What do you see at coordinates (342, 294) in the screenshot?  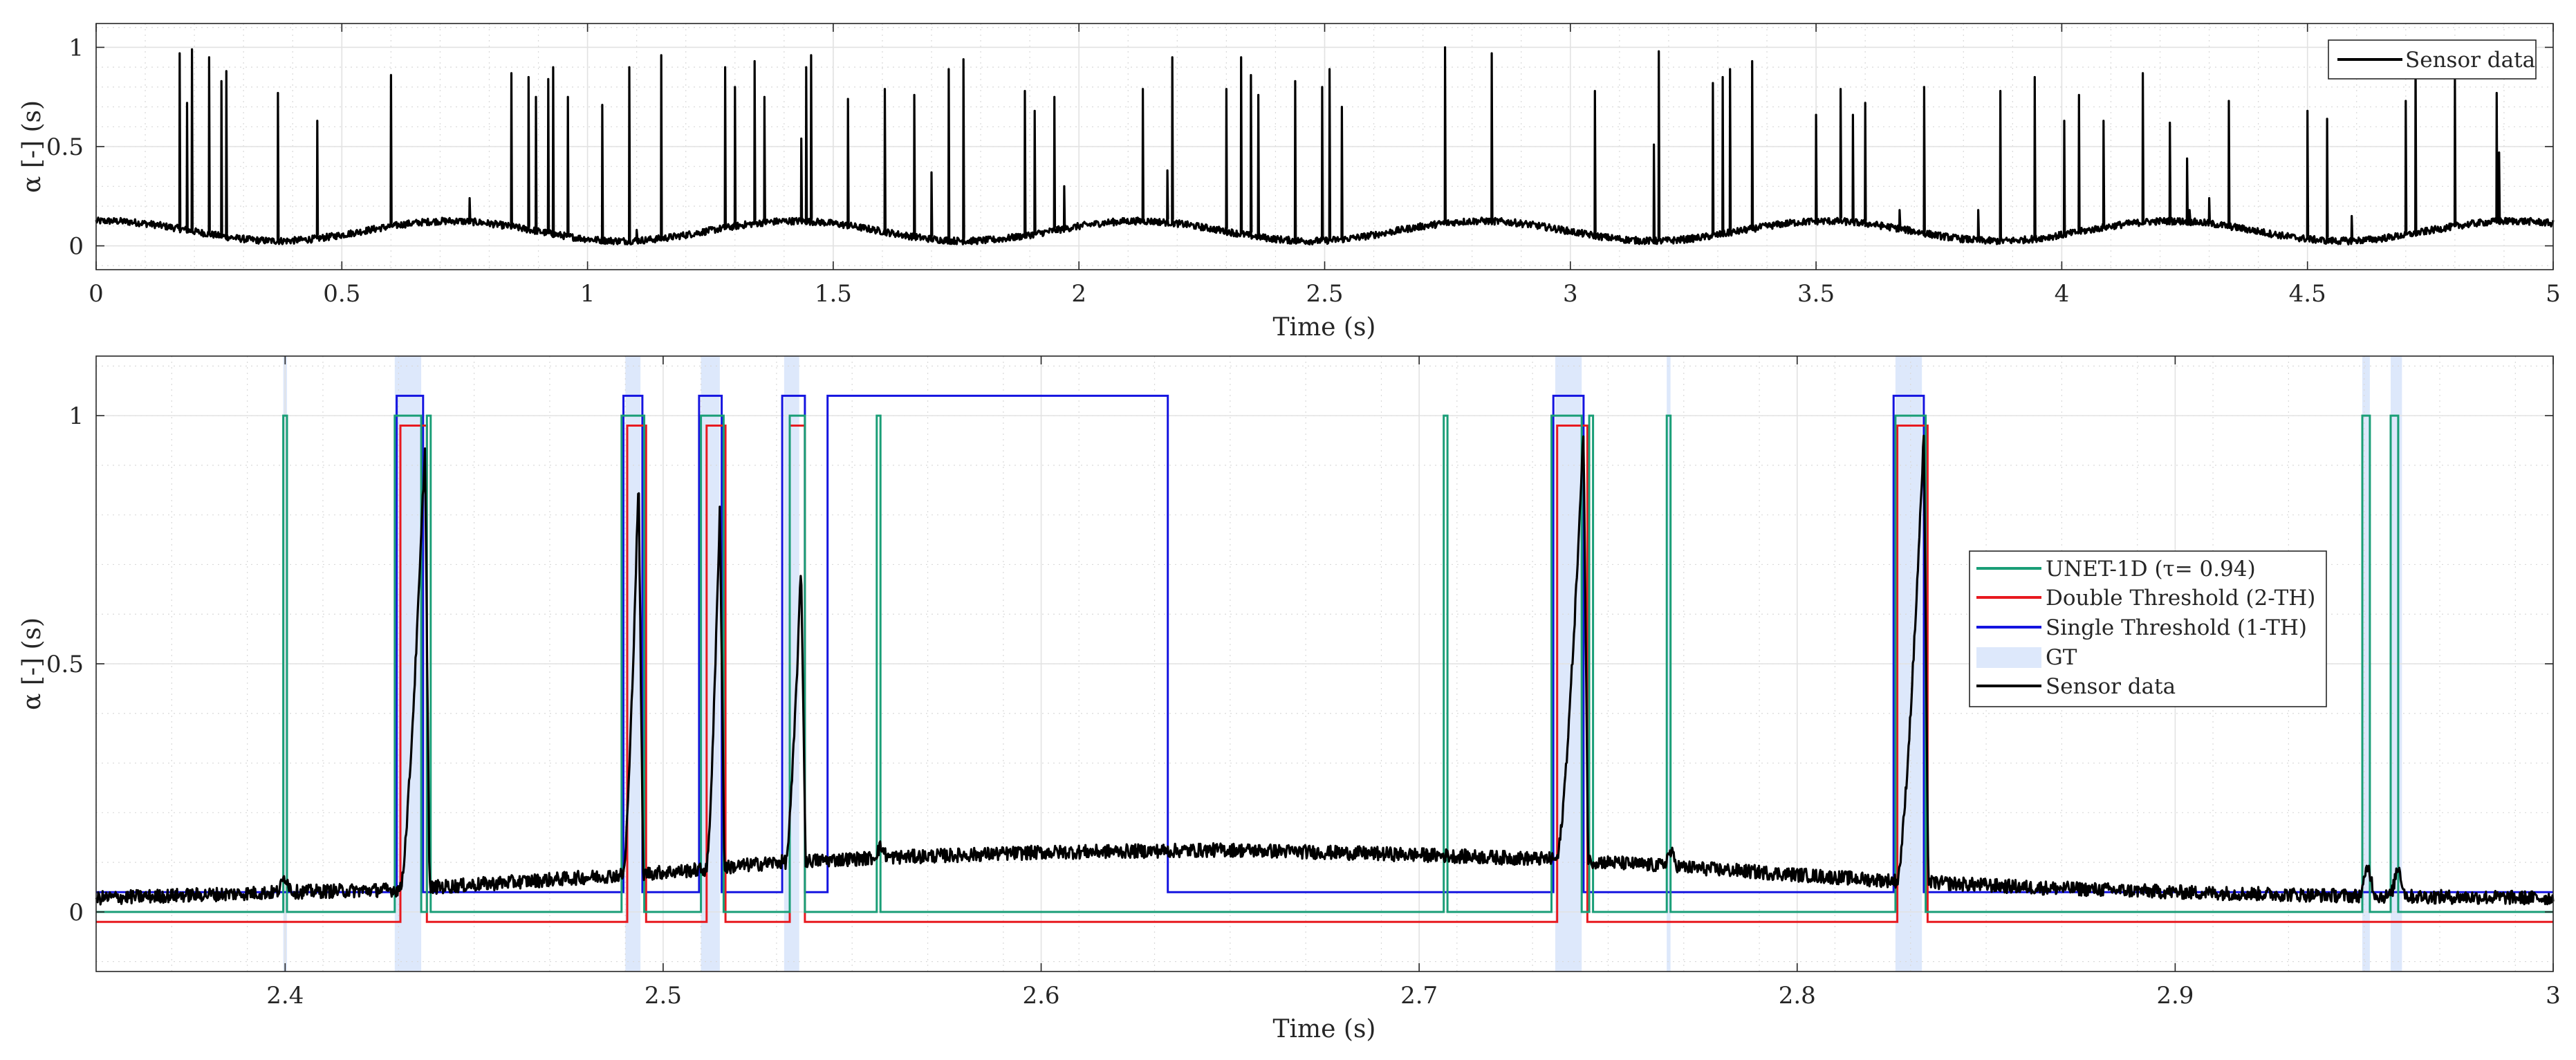 I see `x-tick-label: 0.5` at bounding box center [342, 294].